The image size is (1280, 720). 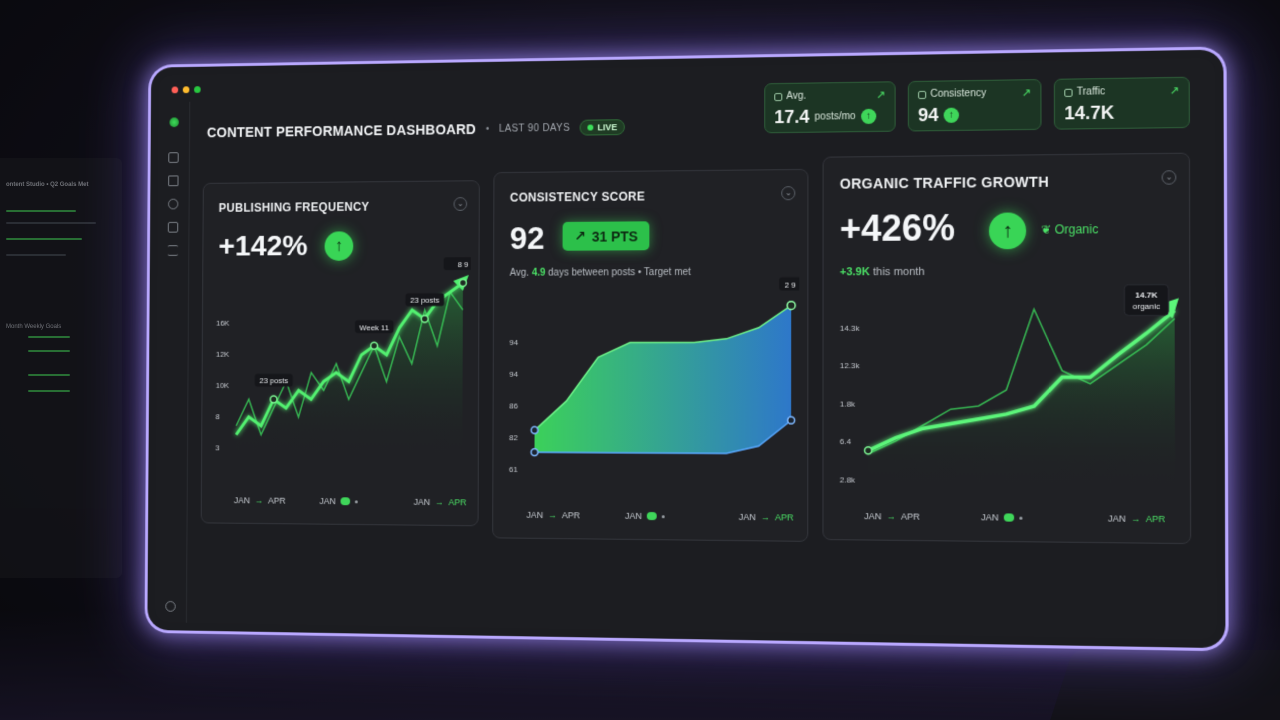 I want to click on y-tick-label: 10K, so click(x=223, y=385).